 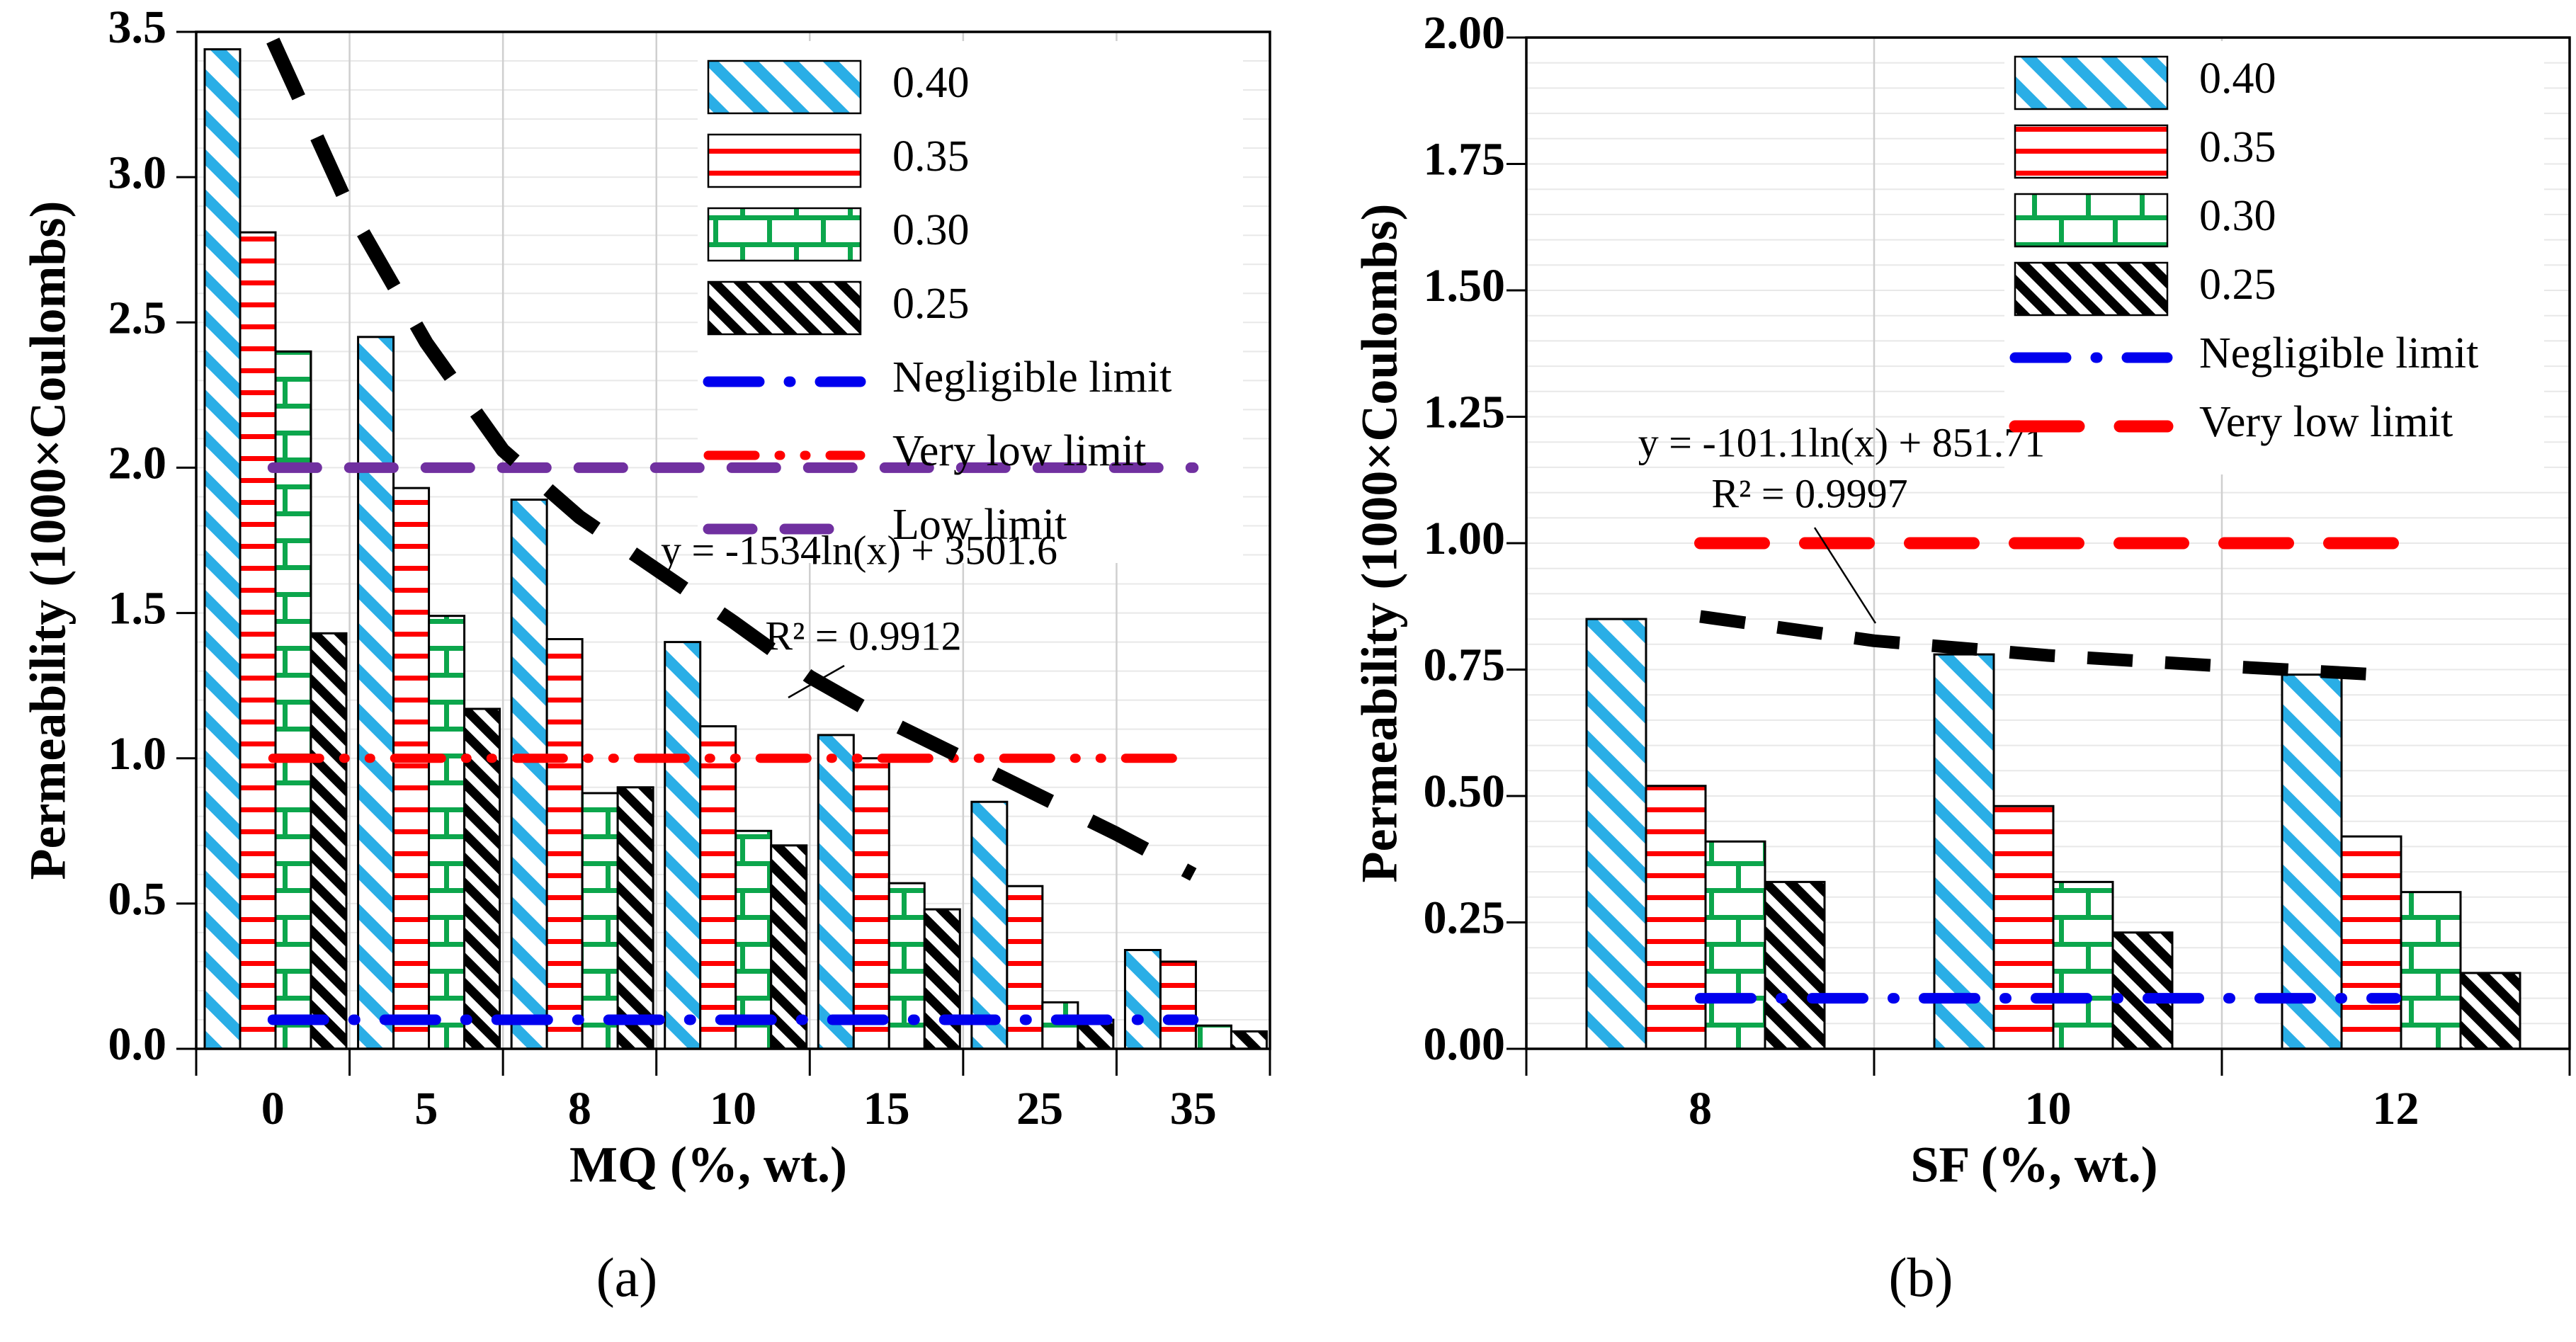 What do you see at coordinates (1465, 665) in the screenshot?
I see `y-tick-label-b-0.75: 0.75` at bounding box center [1465, 665].